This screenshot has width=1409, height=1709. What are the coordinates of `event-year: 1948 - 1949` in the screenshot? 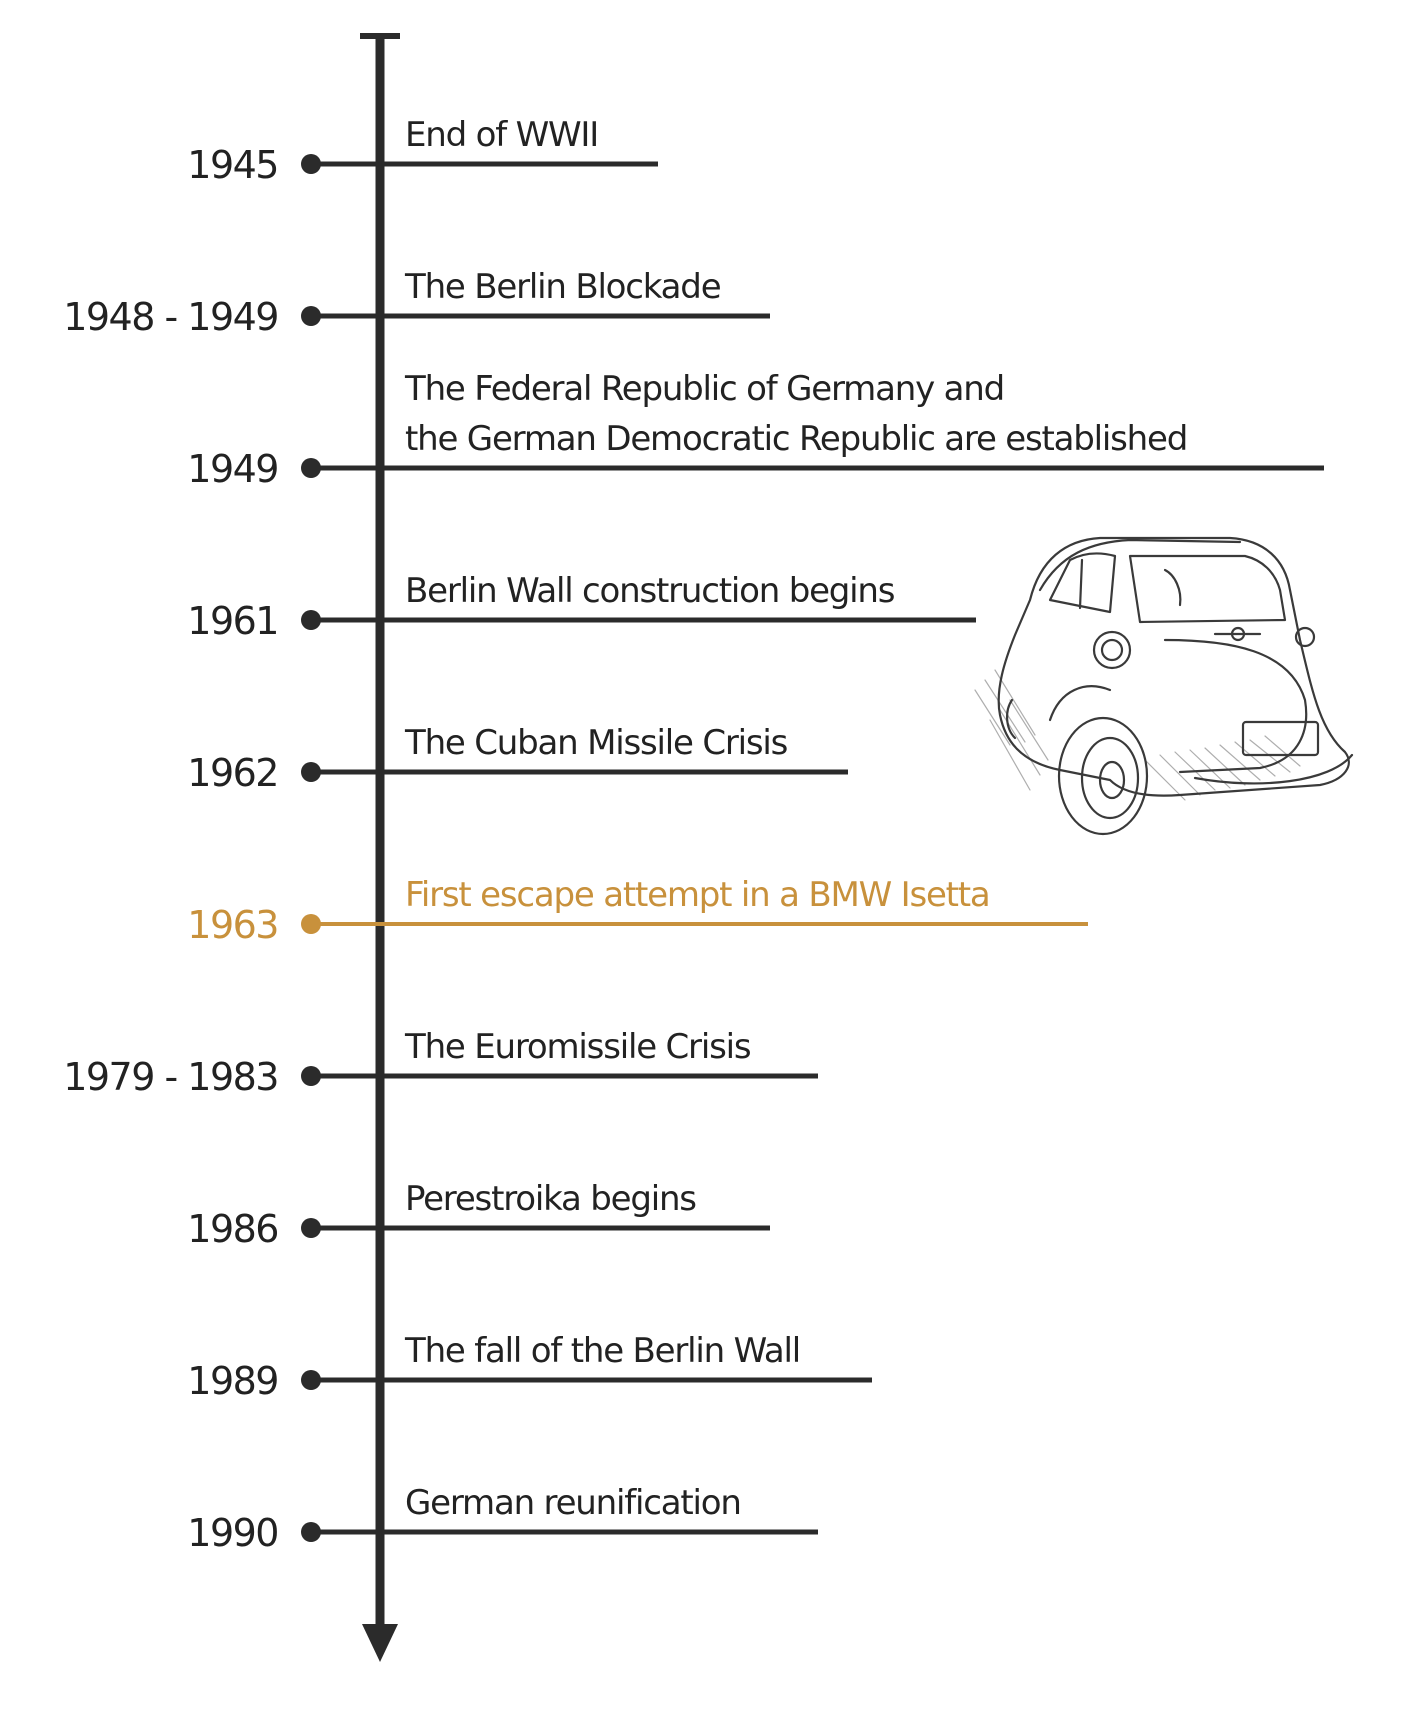 It's located at (170, 317).